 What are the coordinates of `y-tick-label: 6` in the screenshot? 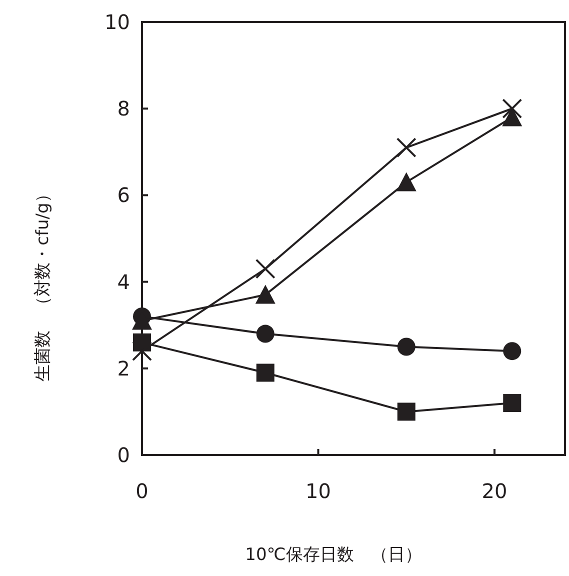 It's located at (123, 195).